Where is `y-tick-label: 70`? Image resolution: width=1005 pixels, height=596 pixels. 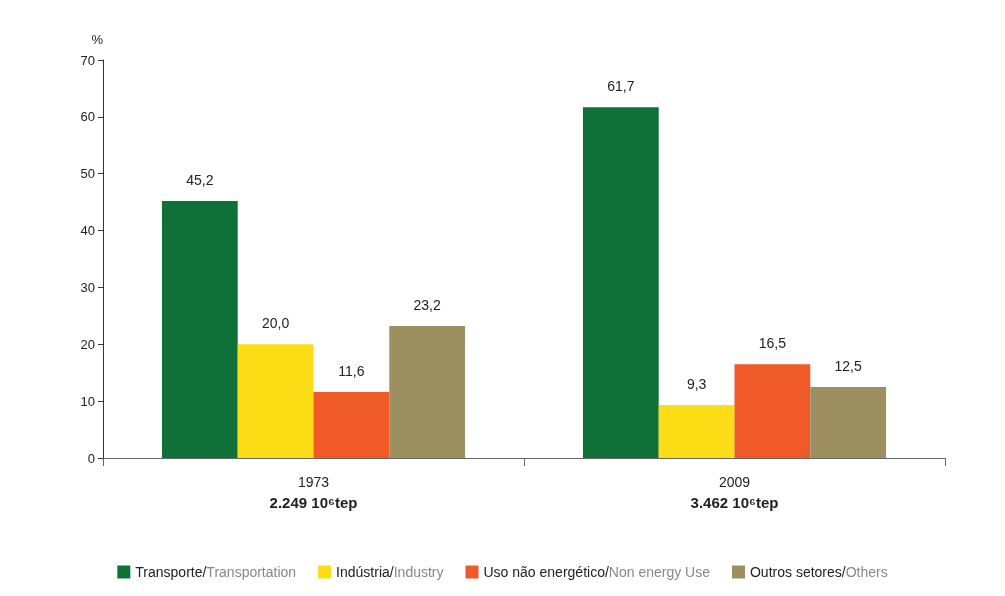 y-tick-label: 70 is located at coordinates (87, 60).